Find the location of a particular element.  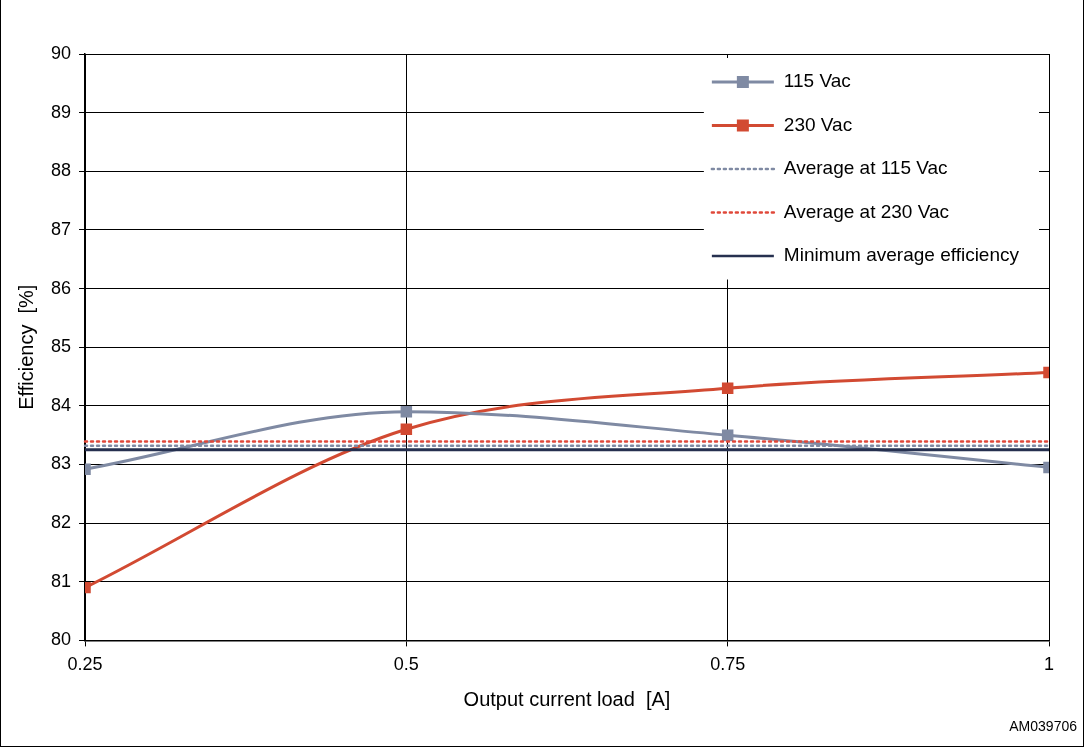

y-tick-label: 89 is located at coordinates (61, 111).